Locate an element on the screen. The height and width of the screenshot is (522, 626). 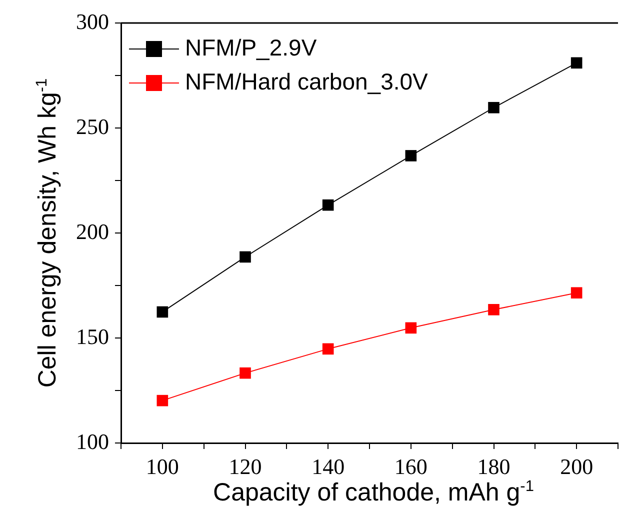
y-tick-label: 150 is located at coordinates (92, 336).